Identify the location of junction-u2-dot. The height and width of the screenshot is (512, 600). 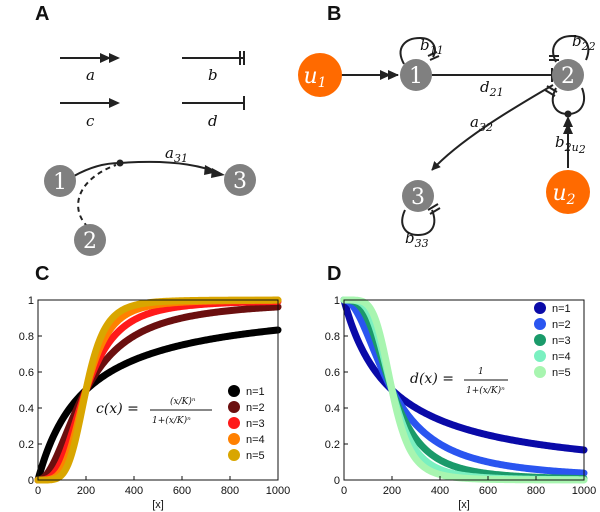
(568, 114).